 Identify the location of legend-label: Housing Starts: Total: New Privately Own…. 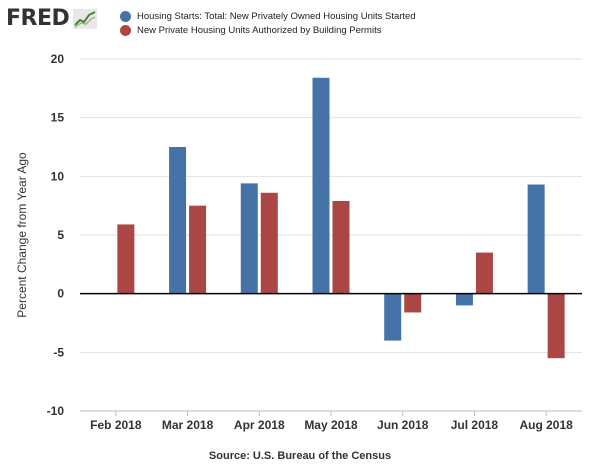
(276, 16).